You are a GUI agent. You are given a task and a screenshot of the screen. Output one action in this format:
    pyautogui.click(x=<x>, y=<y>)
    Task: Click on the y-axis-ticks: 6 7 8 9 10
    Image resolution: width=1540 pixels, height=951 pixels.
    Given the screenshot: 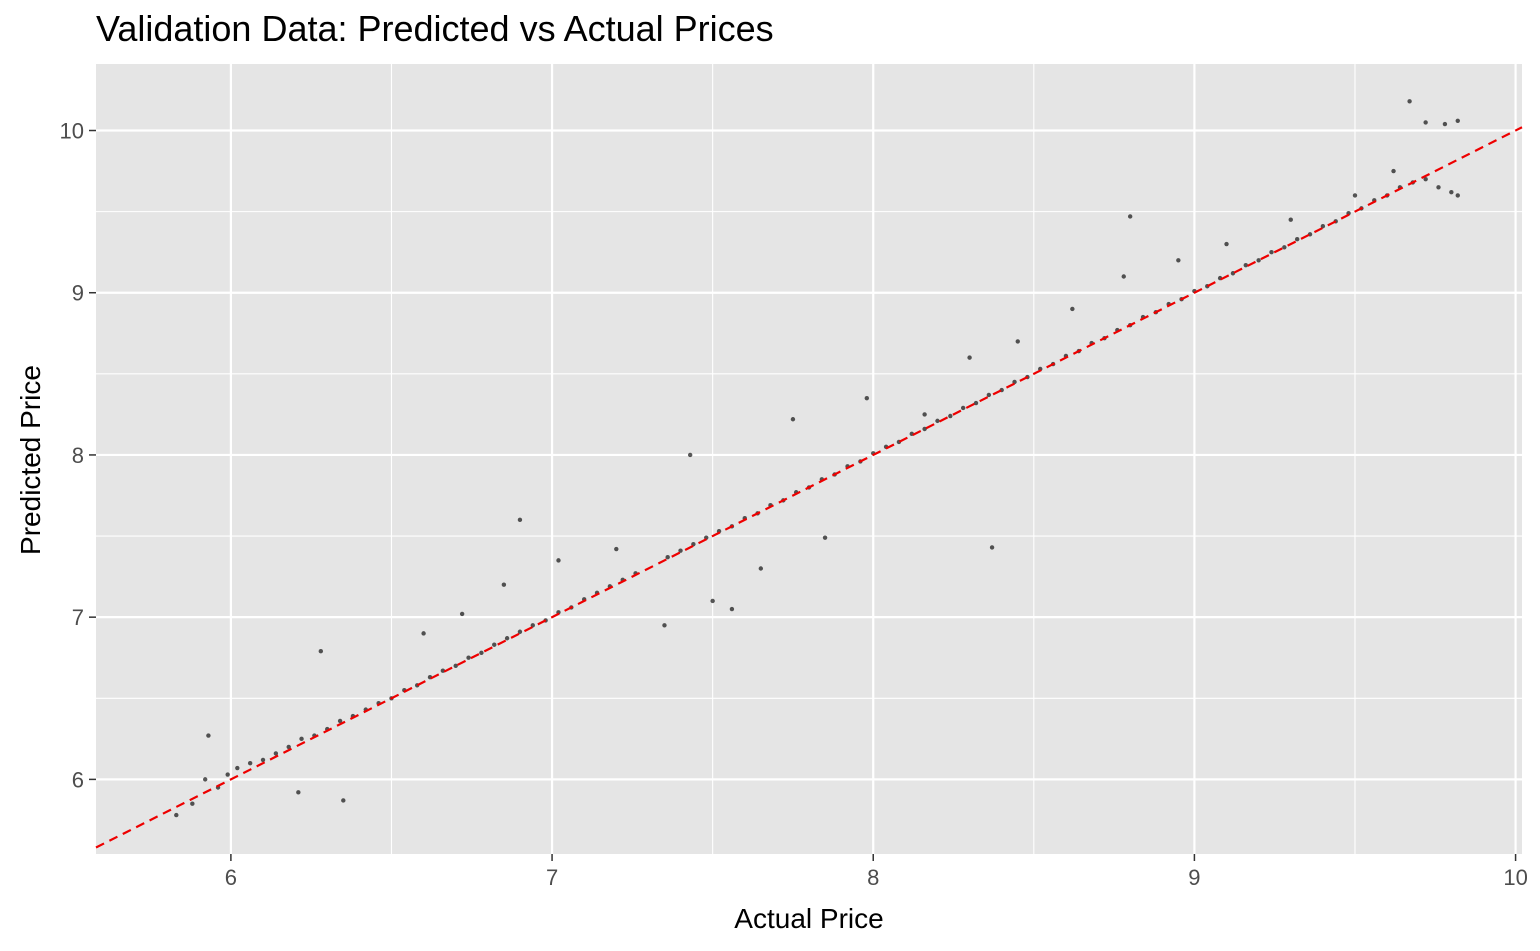 What is the action you would take?
    pyautogui.click(x=78, y=455)
    